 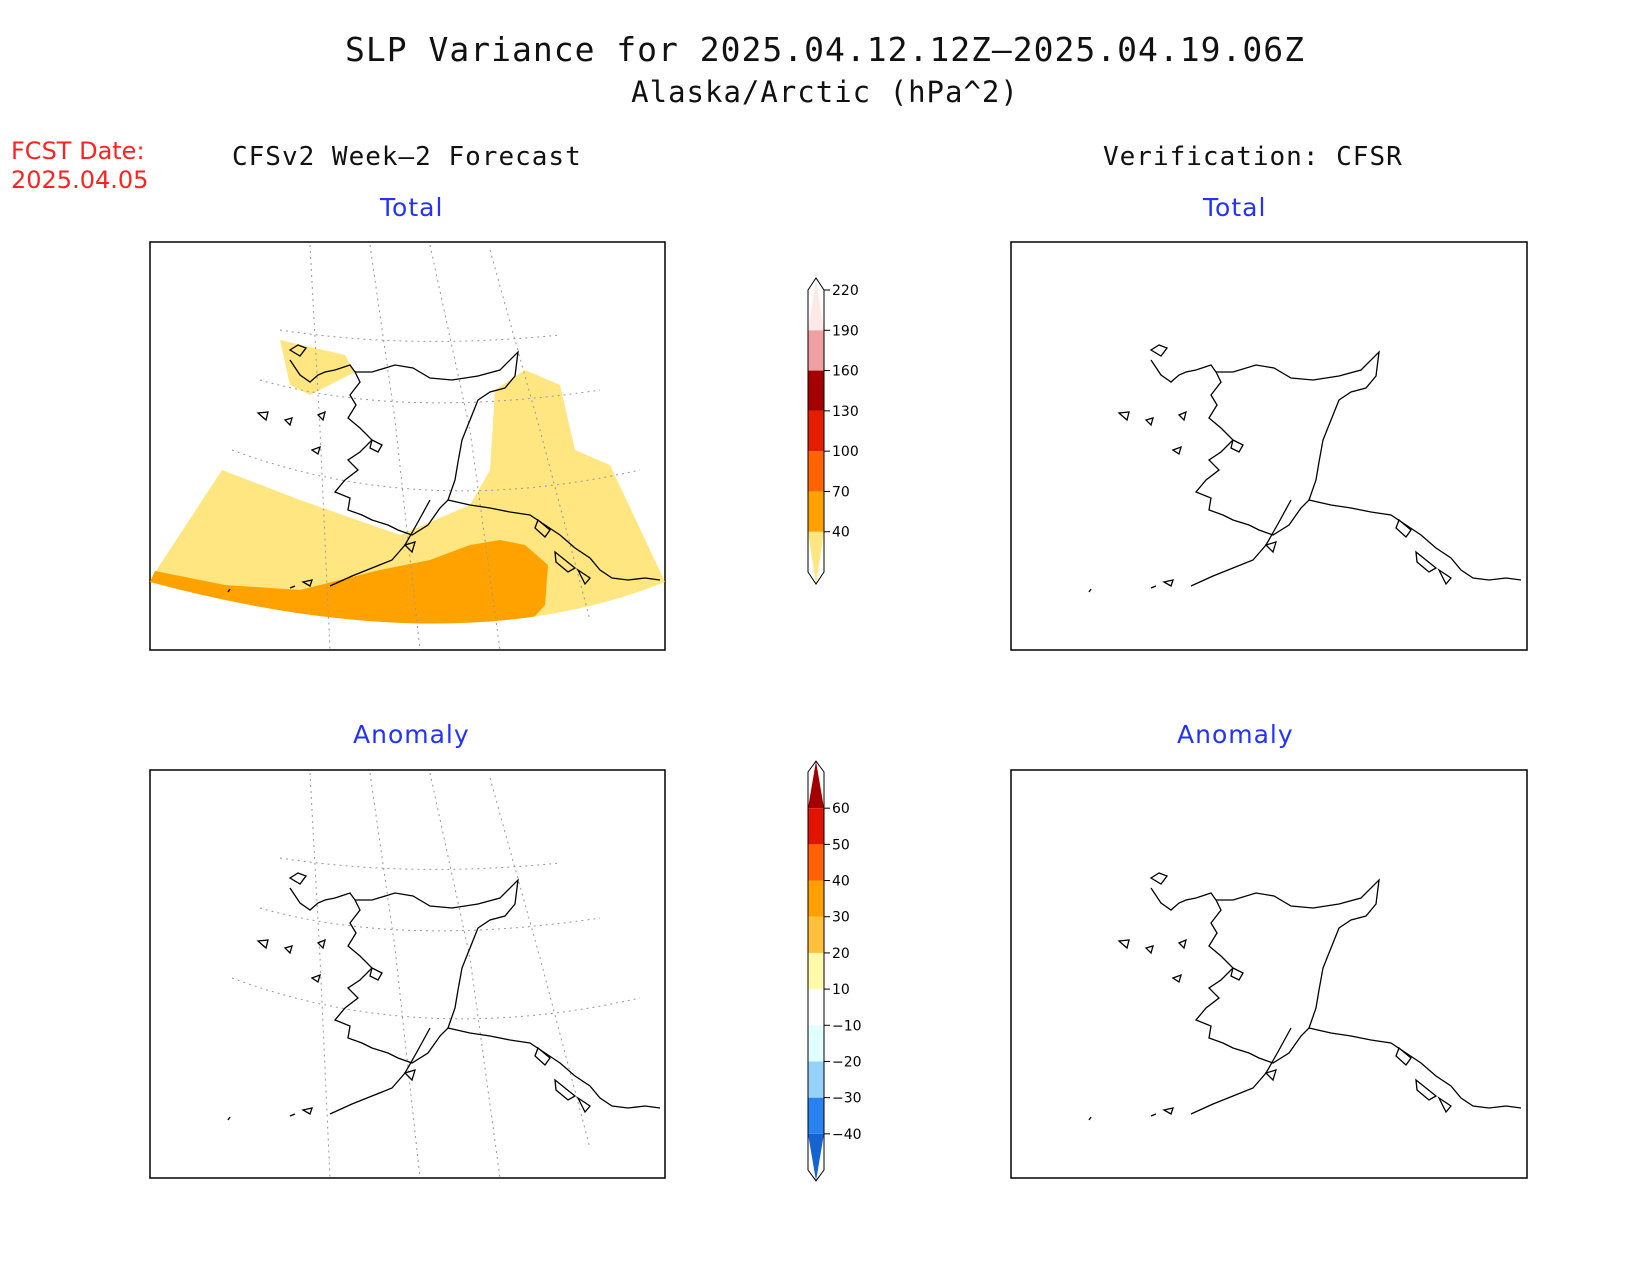 What do you see at coordinates (411, 734) in the screenshot?
I see `panel-title-forecast-anomaly: Anomaly` at bounding box center [411, 734].